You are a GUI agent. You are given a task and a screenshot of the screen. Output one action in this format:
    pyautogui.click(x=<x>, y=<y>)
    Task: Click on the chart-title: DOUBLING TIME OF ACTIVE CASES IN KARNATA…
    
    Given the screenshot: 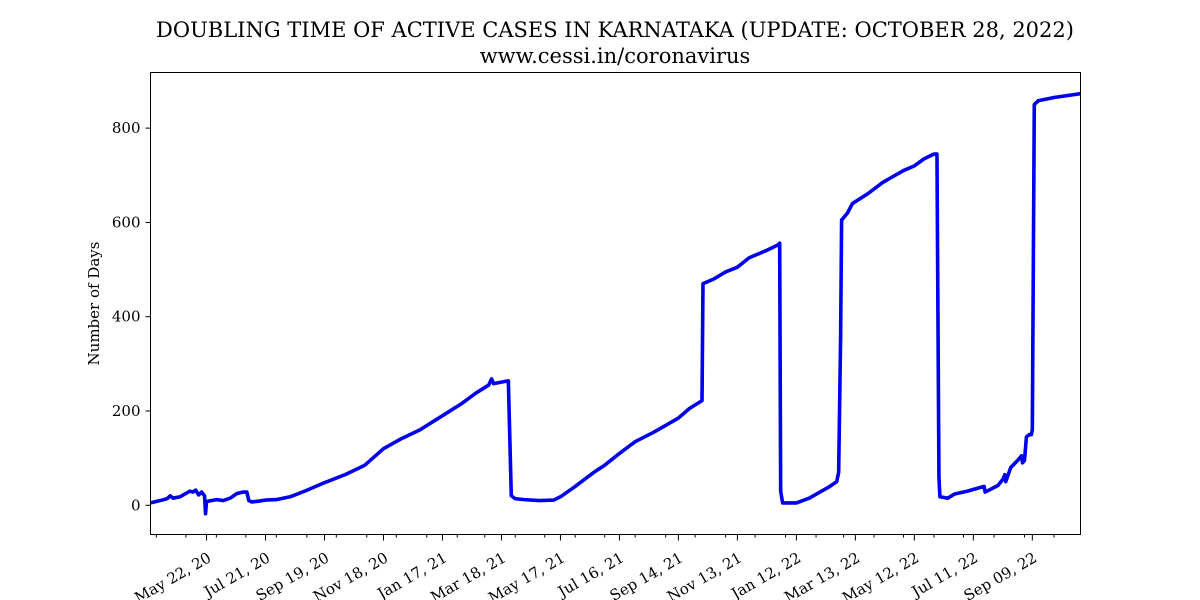 What is the action you would take?
    pyautogui.click(x=615, y=30)
    